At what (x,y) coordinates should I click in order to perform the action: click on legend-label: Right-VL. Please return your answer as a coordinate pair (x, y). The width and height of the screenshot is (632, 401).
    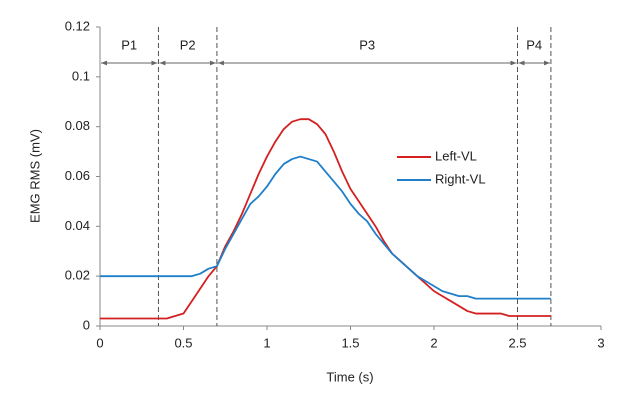
    Looking at the image, I should click on (460, 178).